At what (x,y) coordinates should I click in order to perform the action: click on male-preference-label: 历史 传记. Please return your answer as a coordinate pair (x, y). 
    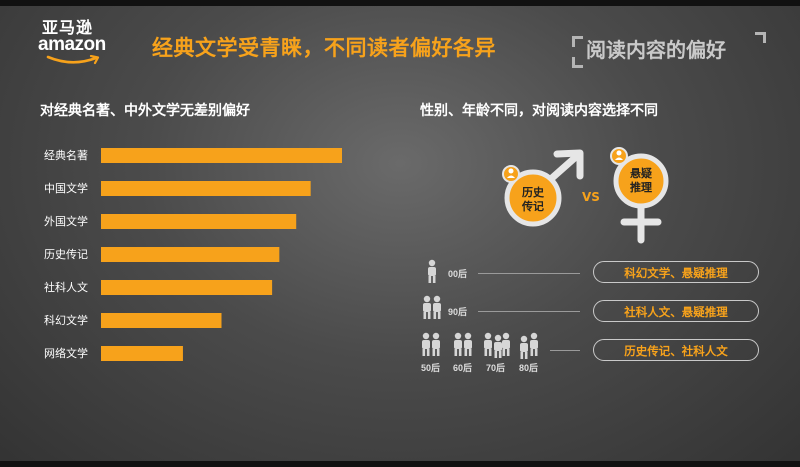
    Looking at the image, I should click on (533, 200).